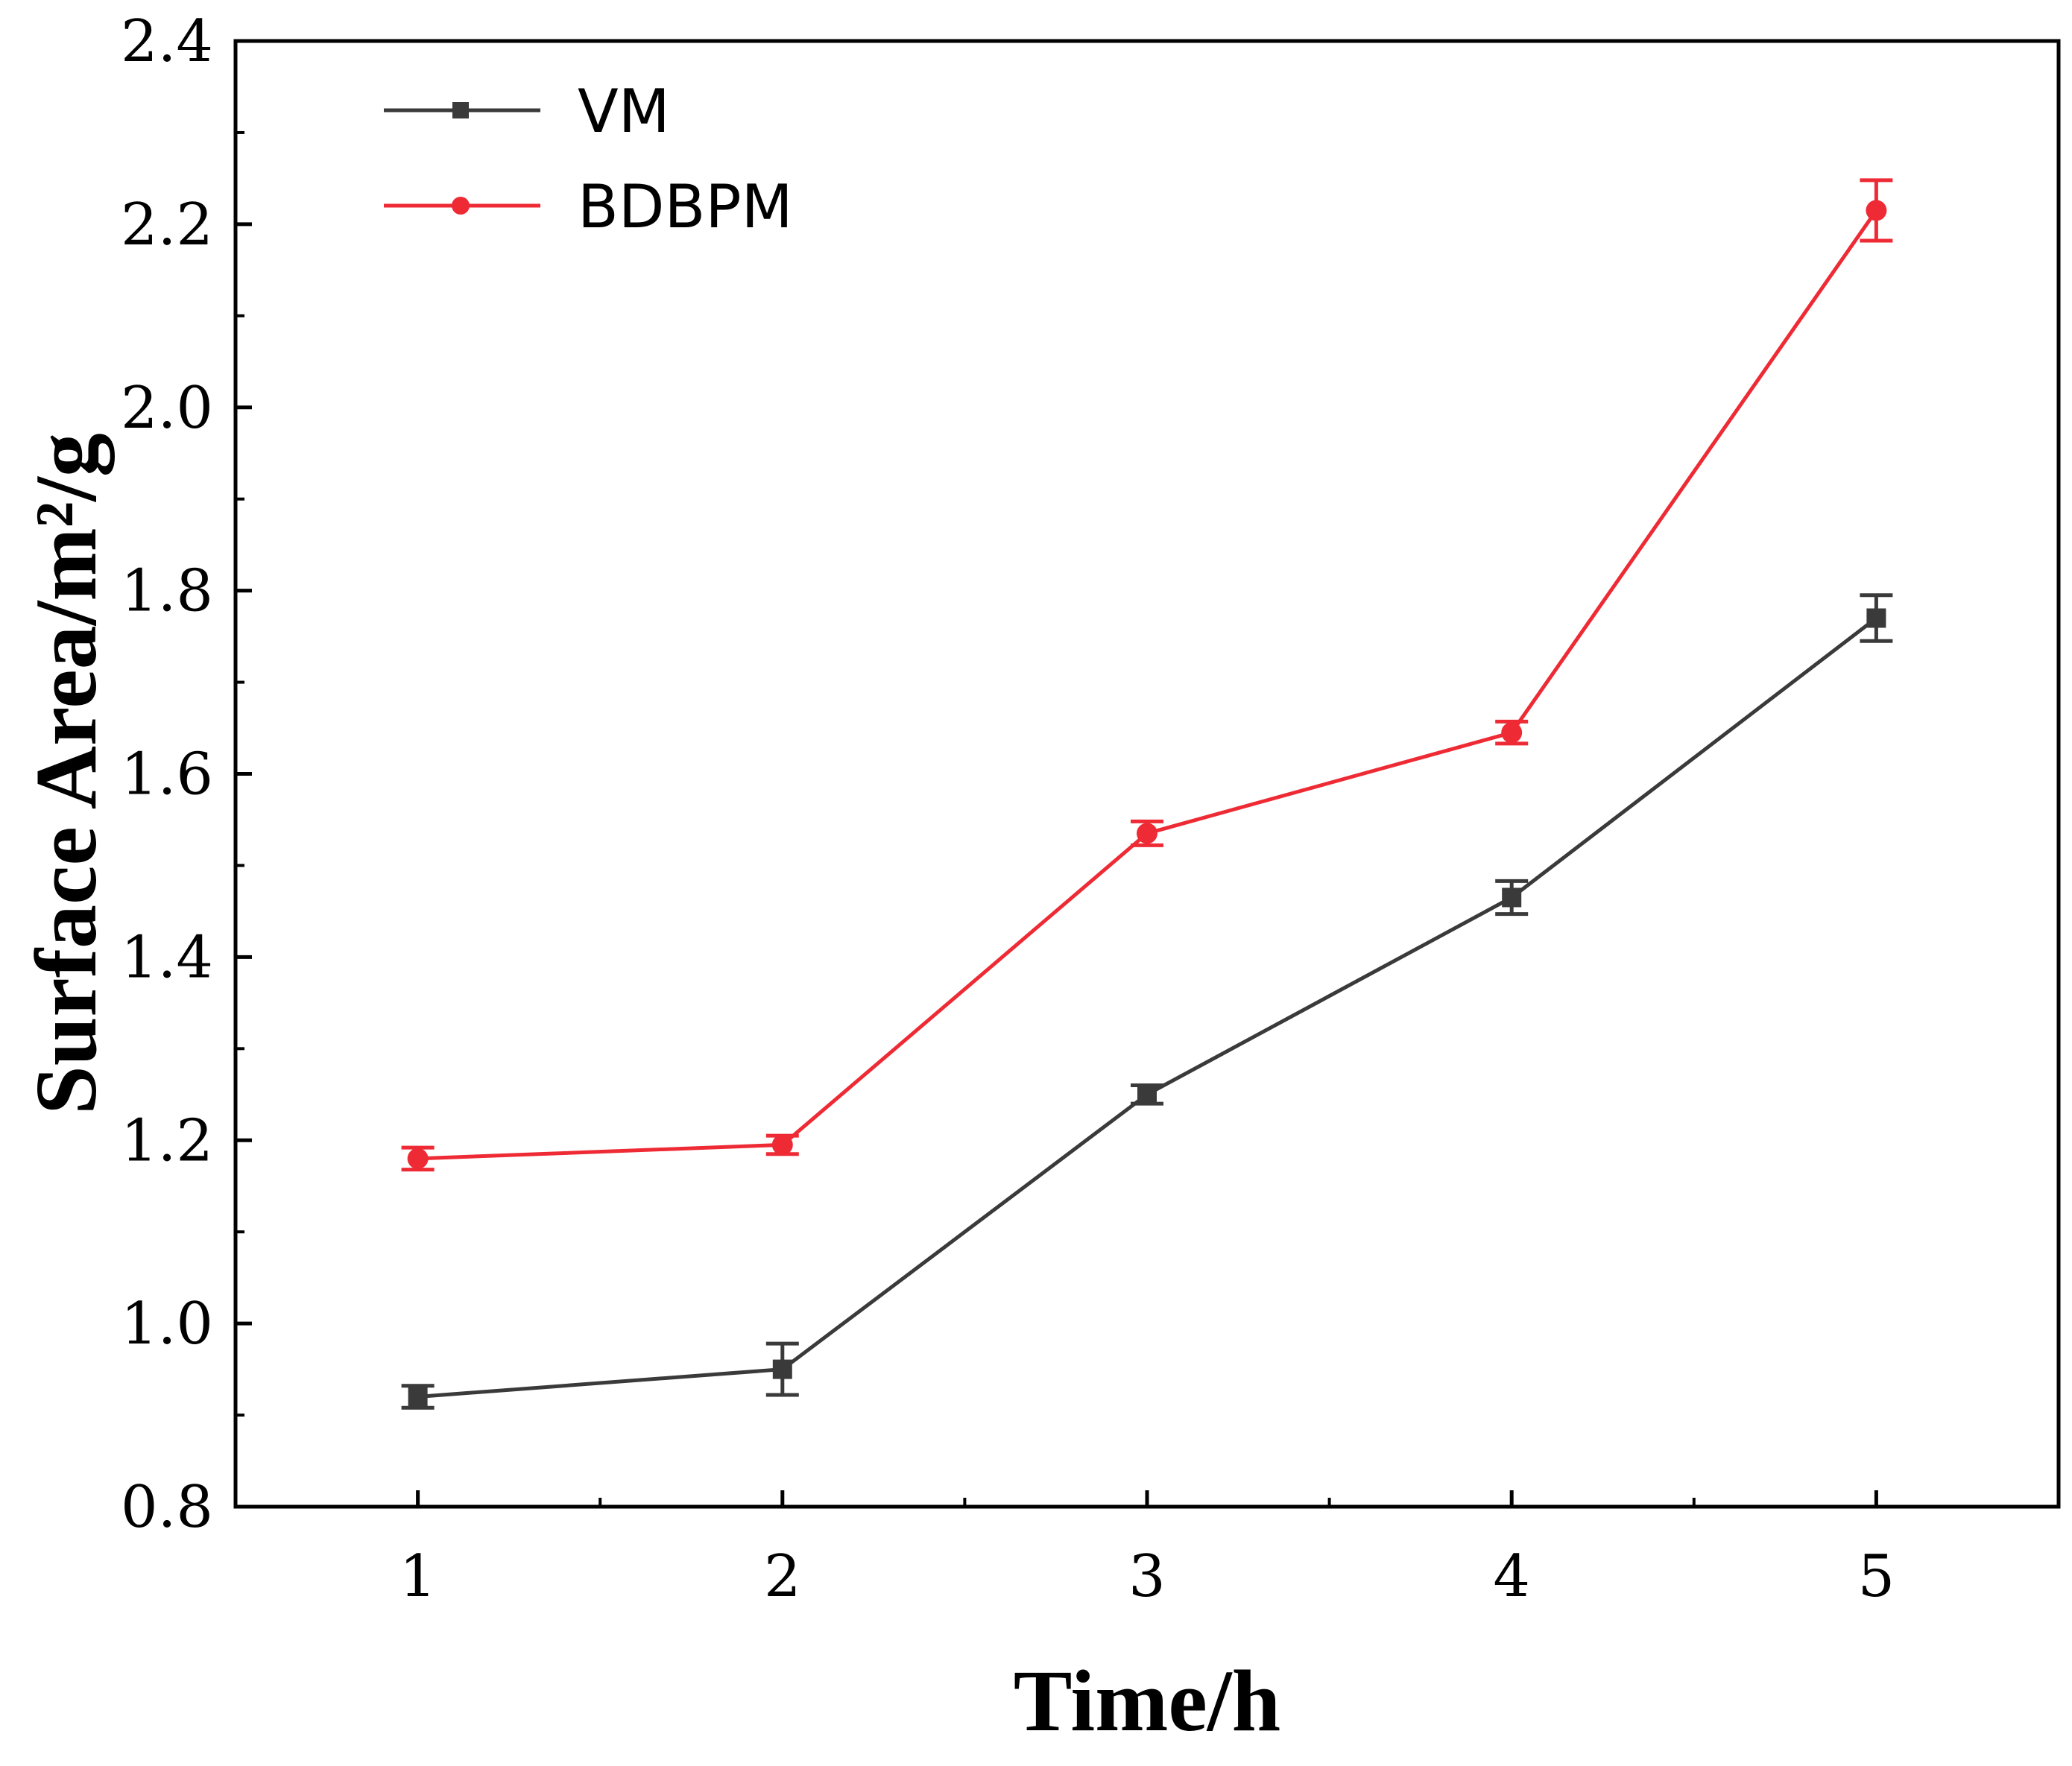  Describe the element at coordinates (624, 112) in the screenshot. I see `legend-label: VM` at that location.